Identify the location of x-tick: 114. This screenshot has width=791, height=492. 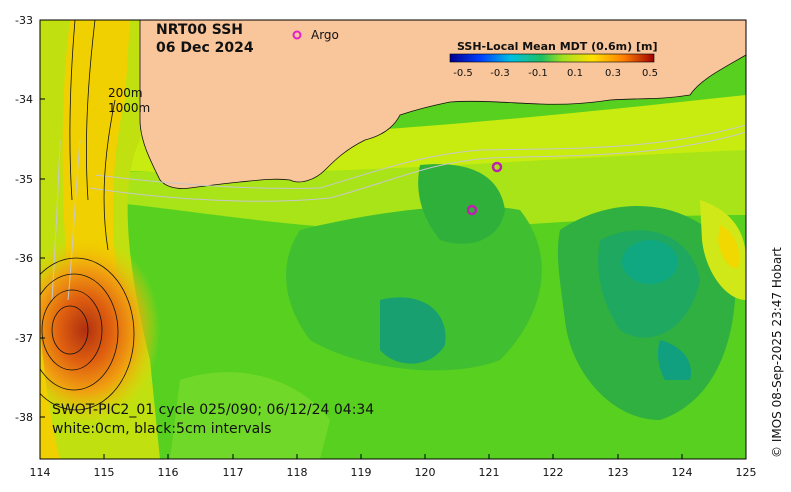
(40, 472).